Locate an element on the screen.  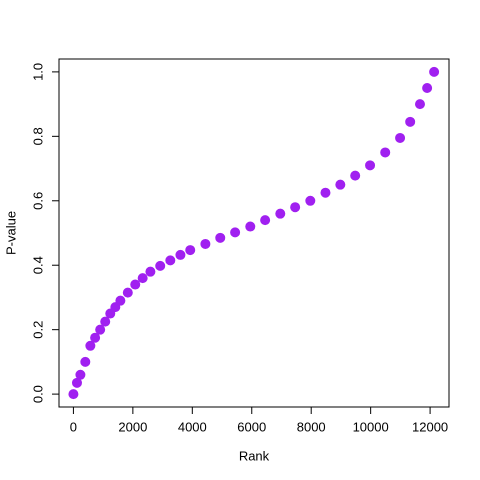
y-tick-label: 0.8 is located at coordinates (37, 136).